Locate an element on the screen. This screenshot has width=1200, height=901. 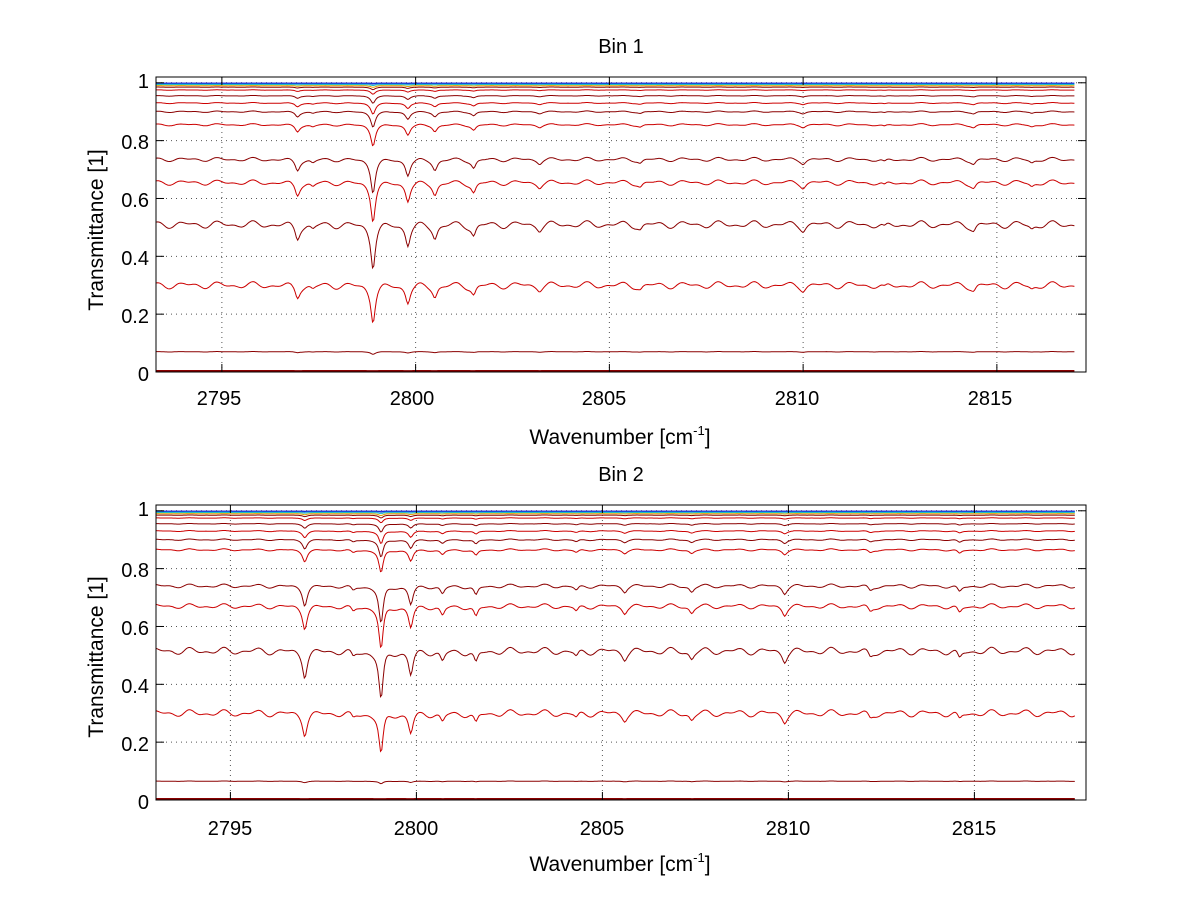
chart-title: Bin 1 is located at coordinates (621, 47).